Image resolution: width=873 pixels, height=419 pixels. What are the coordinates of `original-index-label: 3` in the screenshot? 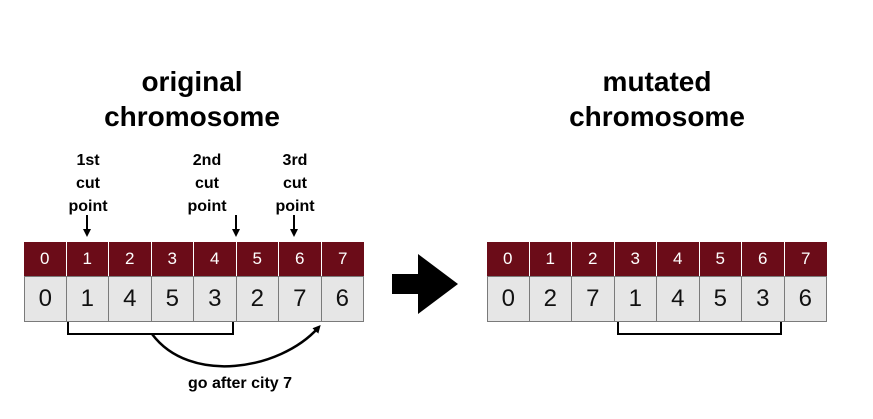 It's located at (172, 259).